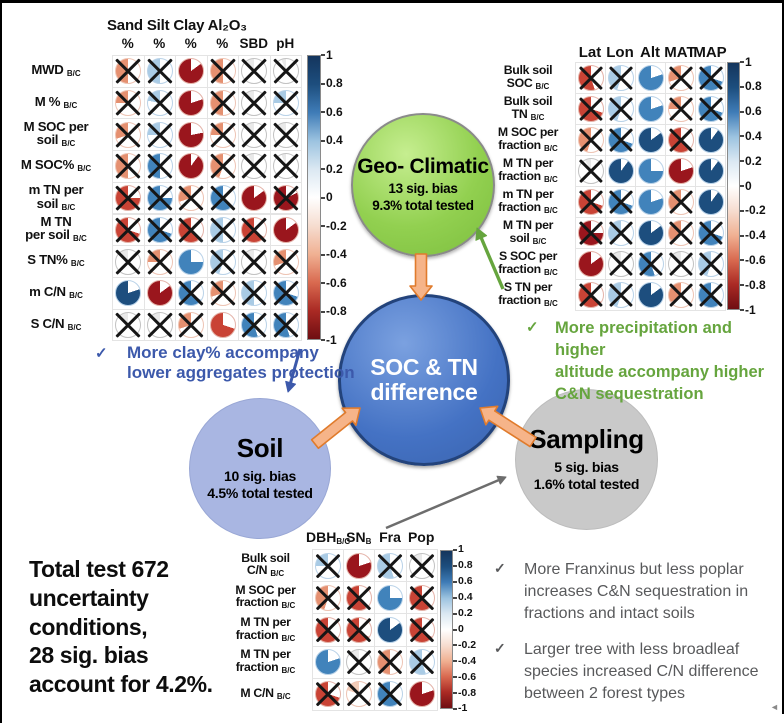 This screenshot has height=723, width=784. I want to click on colorbar-tick-label: 0, so click(461, 628).